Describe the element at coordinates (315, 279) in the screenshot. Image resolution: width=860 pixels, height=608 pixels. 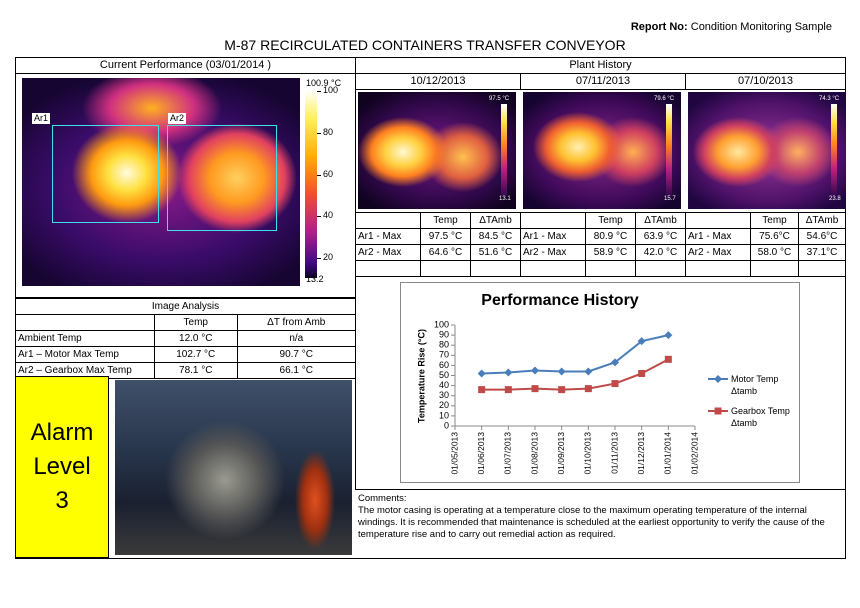
I see `scale-min: 13.2` at that location.